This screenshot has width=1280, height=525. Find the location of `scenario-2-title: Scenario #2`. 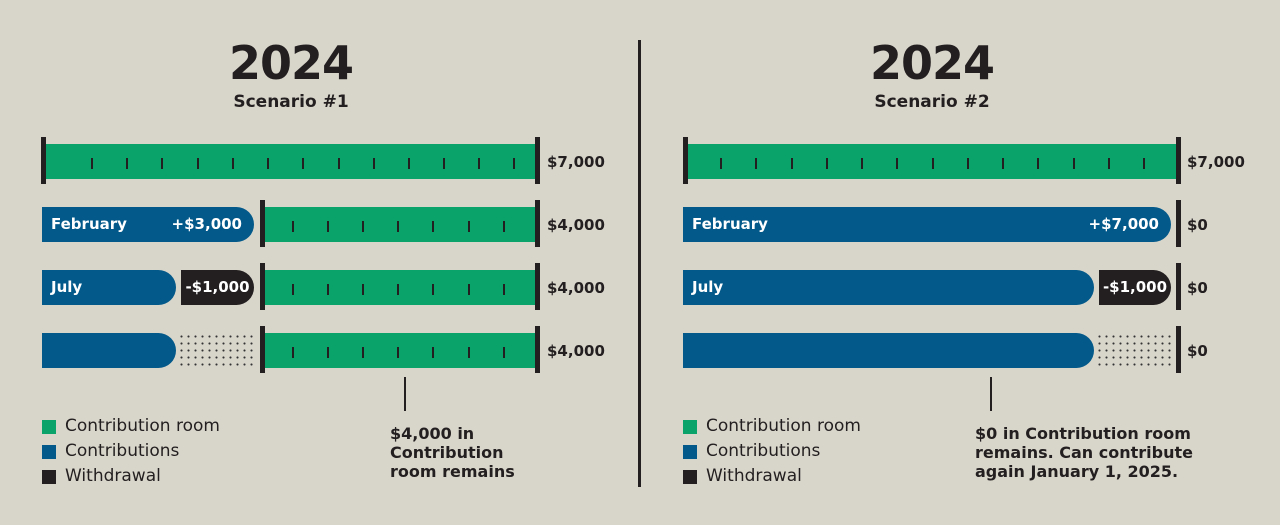

scenario-2-title: Scenario #2 is located at coordinates (932, 102).